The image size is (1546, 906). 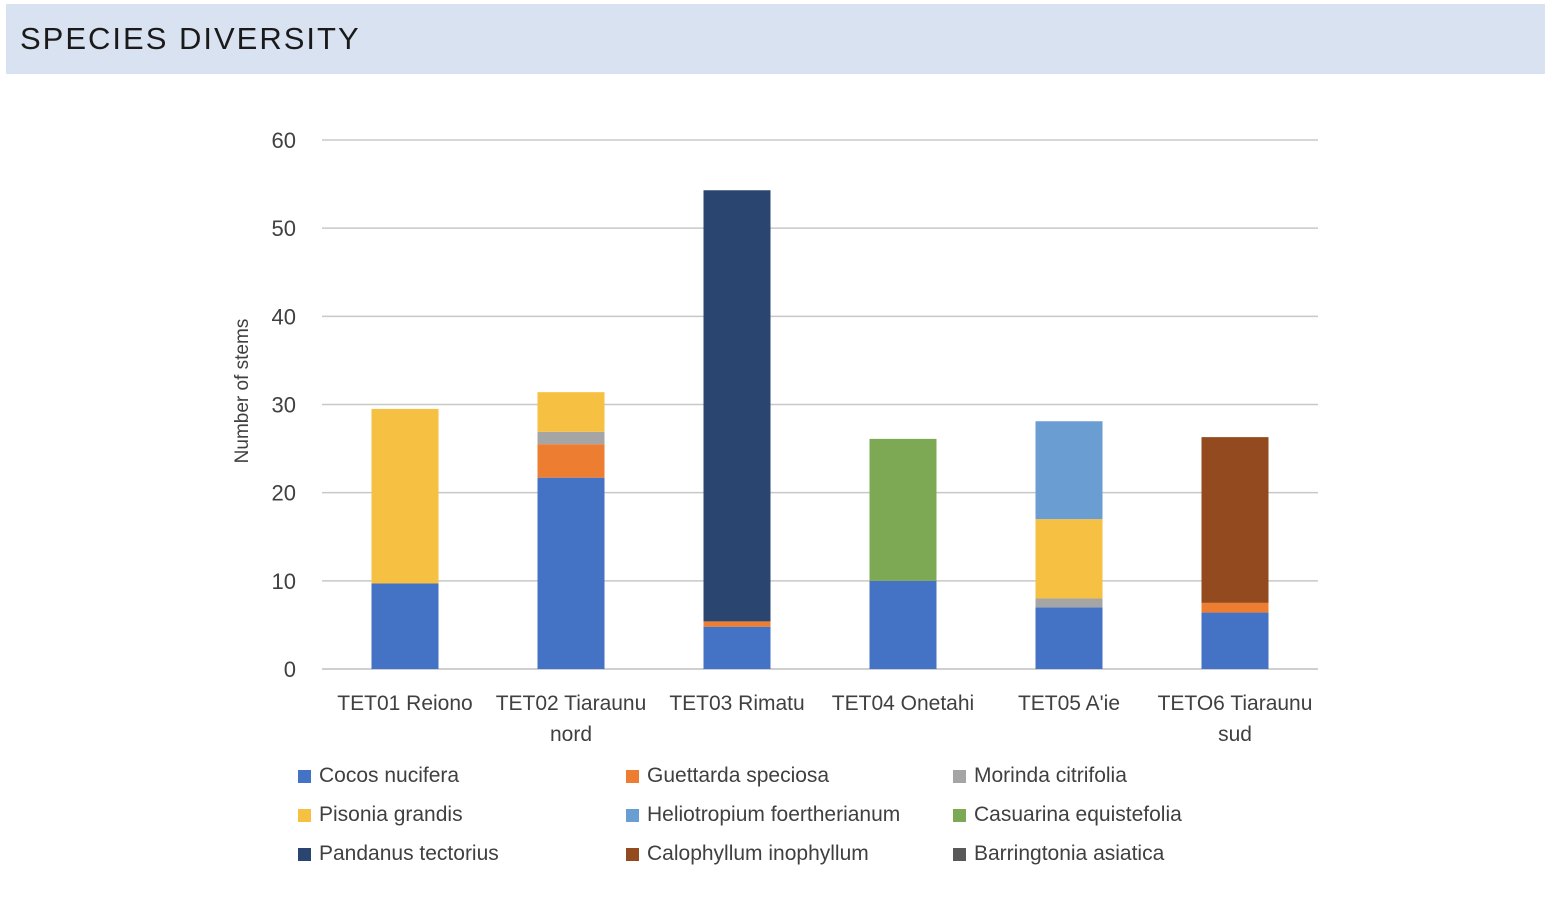 What do you see at coordinates (242, 391) in the screenshot?
I see `y-axis-label: Number of stems` at bounding box center [242, 391].